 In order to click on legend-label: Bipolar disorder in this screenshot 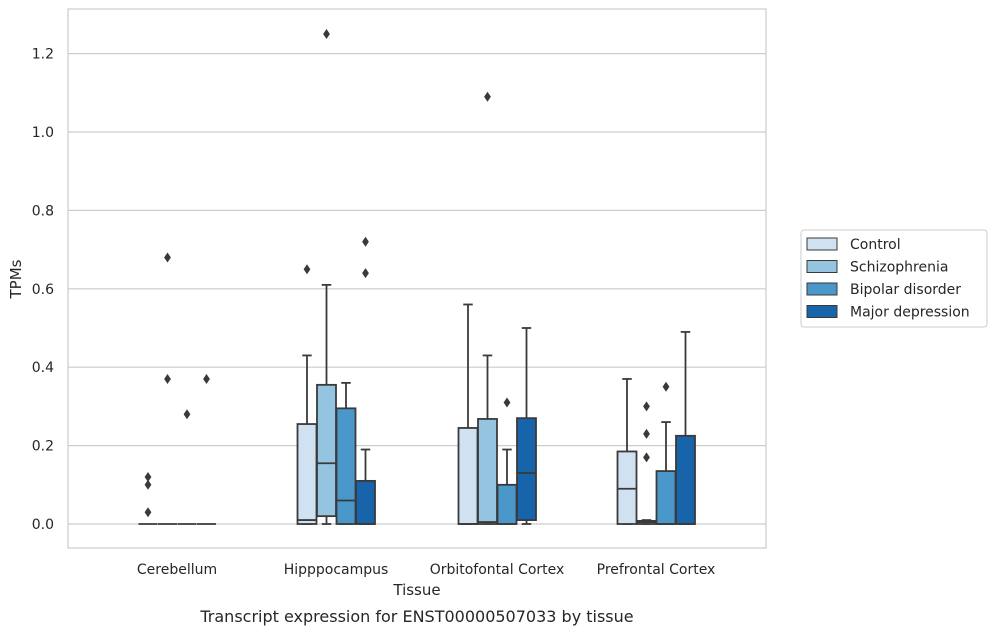, I will do `click(905, 290)`.